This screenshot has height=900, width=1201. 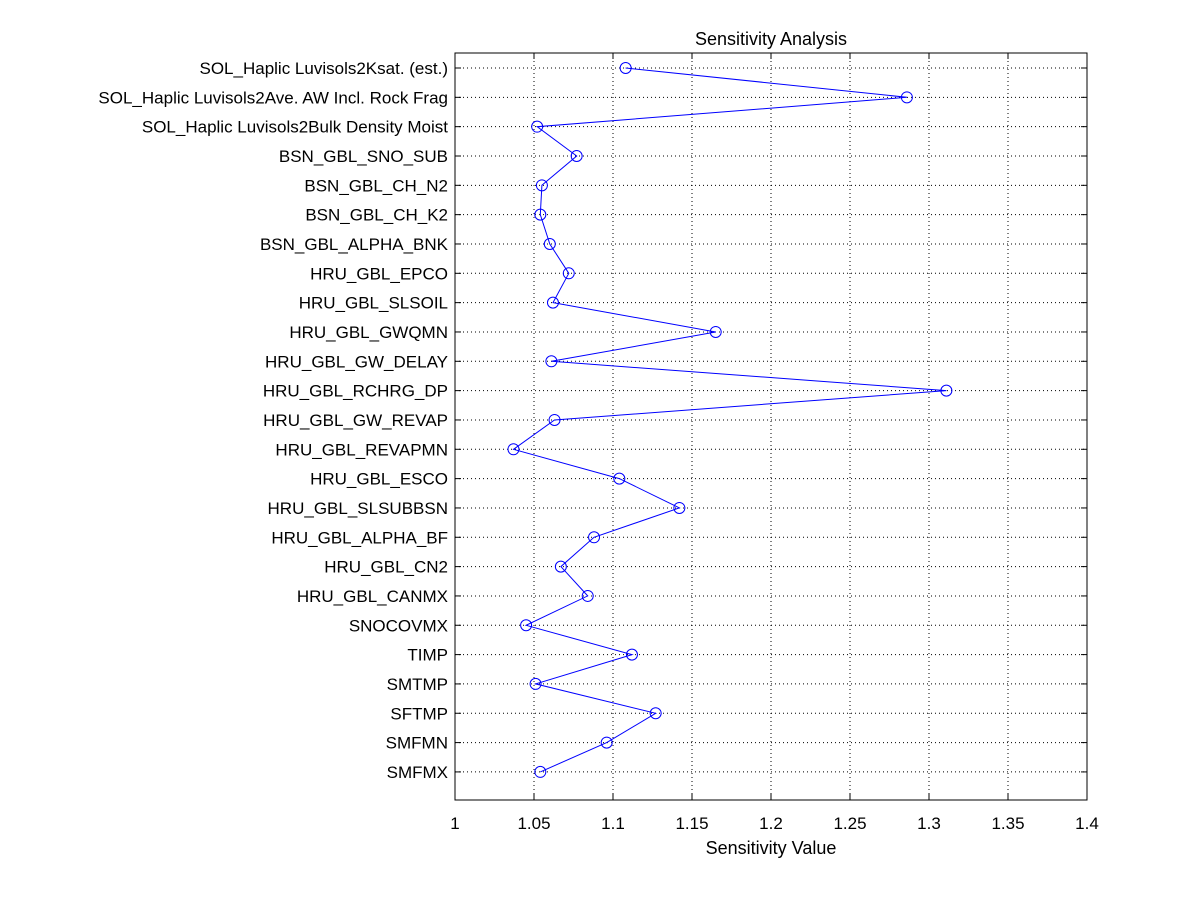 What do you see at coordinates (771, 823) in the screenshot?
I see `x-tick-label: 1.2` at bounding box center [771, 823].